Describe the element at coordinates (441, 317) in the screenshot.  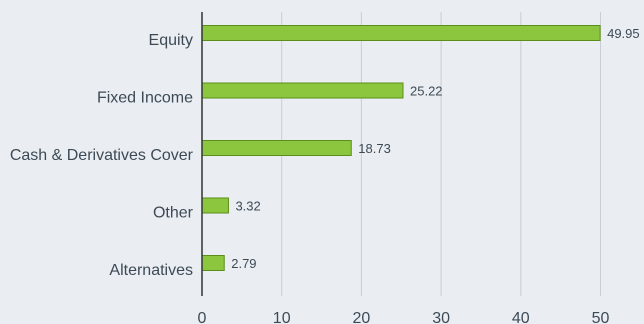
I see `x-tick-label: 30` at that location.